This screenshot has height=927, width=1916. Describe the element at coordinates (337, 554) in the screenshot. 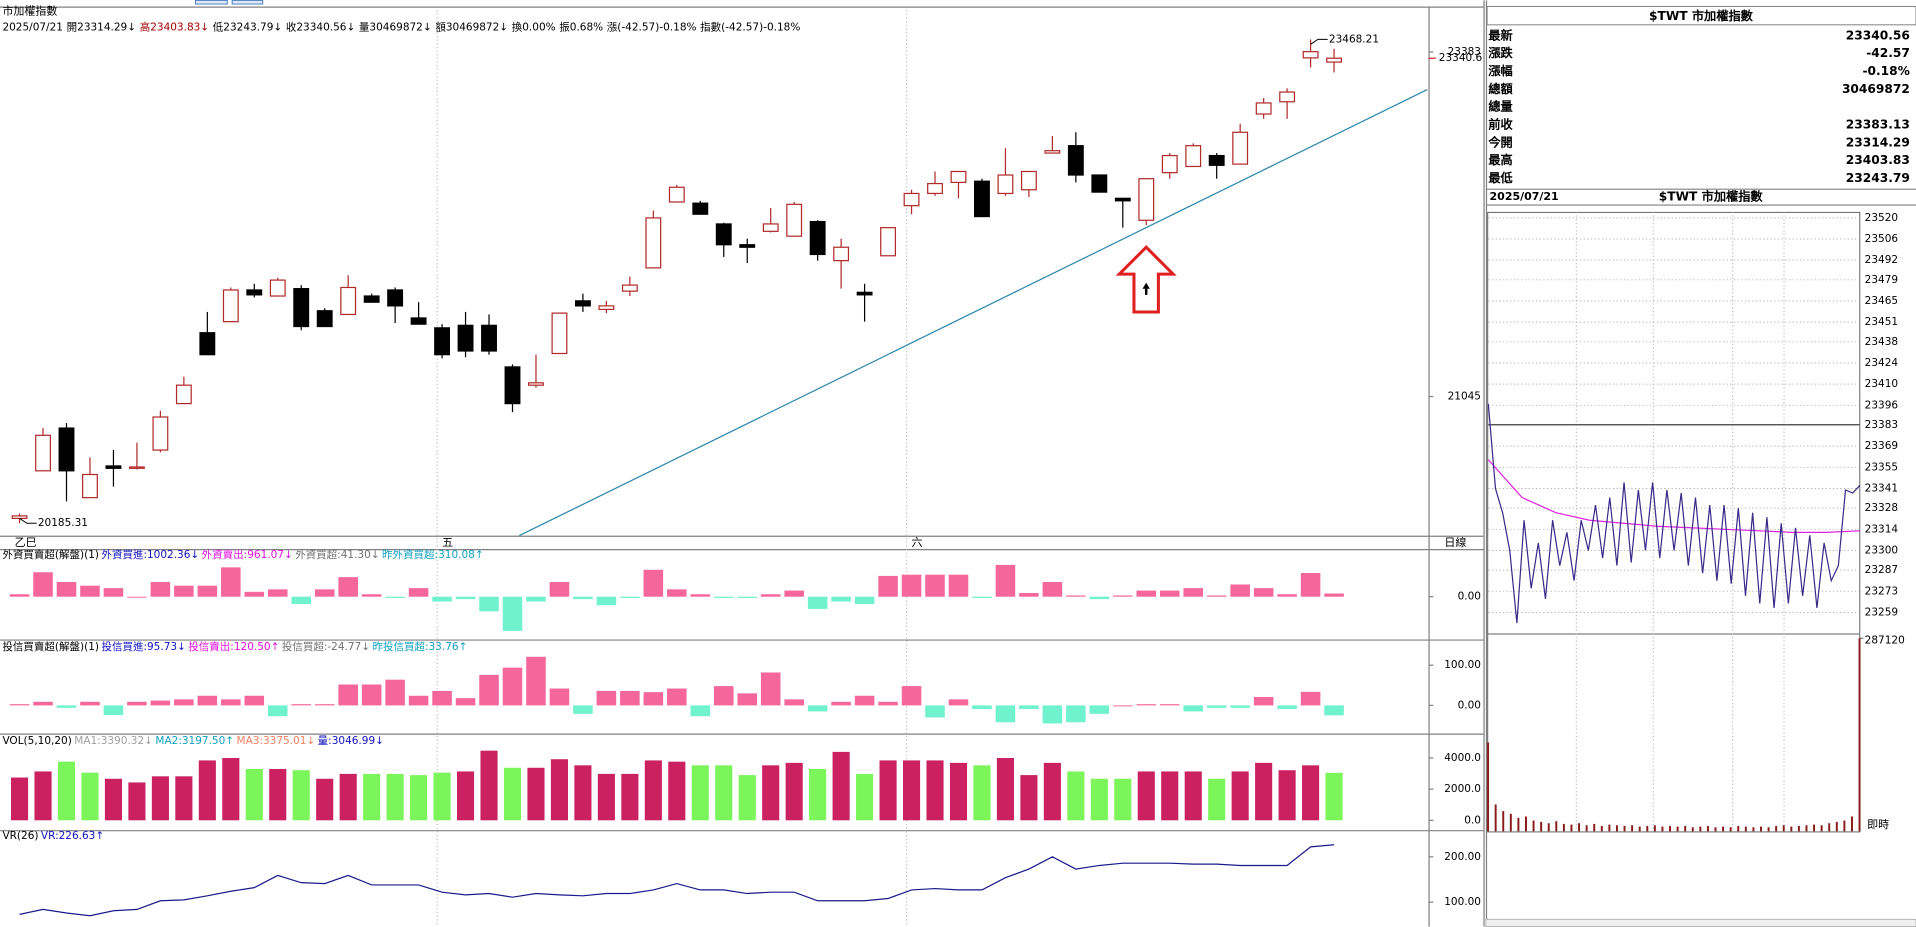

I see `legend-item: 外資買超:41.30↓` at that location.